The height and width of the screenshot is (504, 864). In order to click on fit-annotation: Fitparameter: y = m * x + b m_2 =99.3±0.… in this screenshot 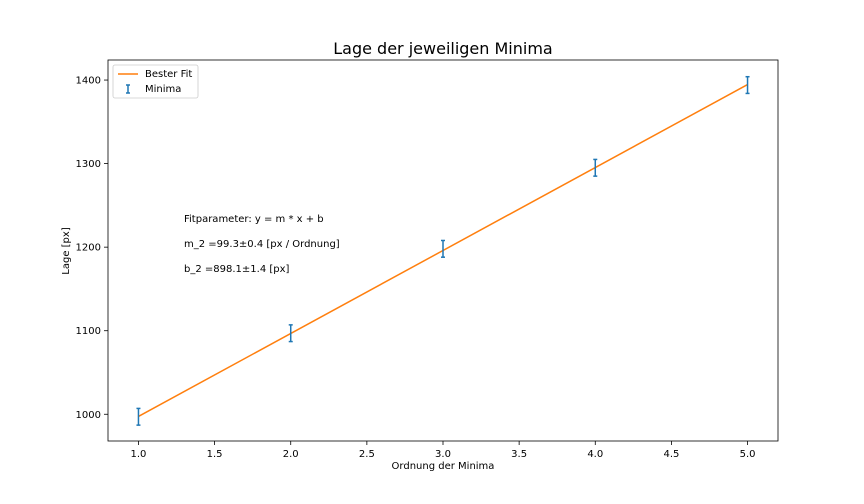, I will do `click(262, 244)`.